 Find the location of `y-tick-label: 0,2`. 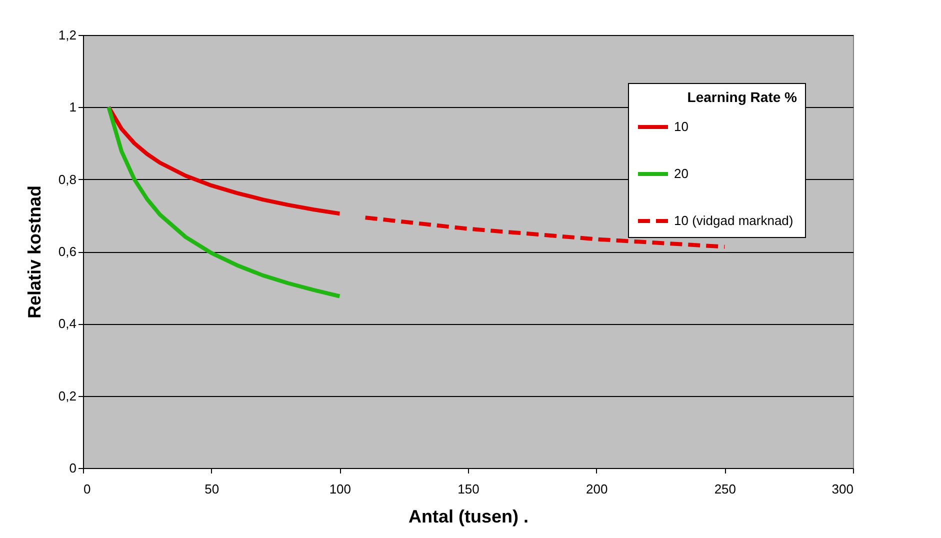

y-tick-label: 0,2 is located at coordinates (67, 396).